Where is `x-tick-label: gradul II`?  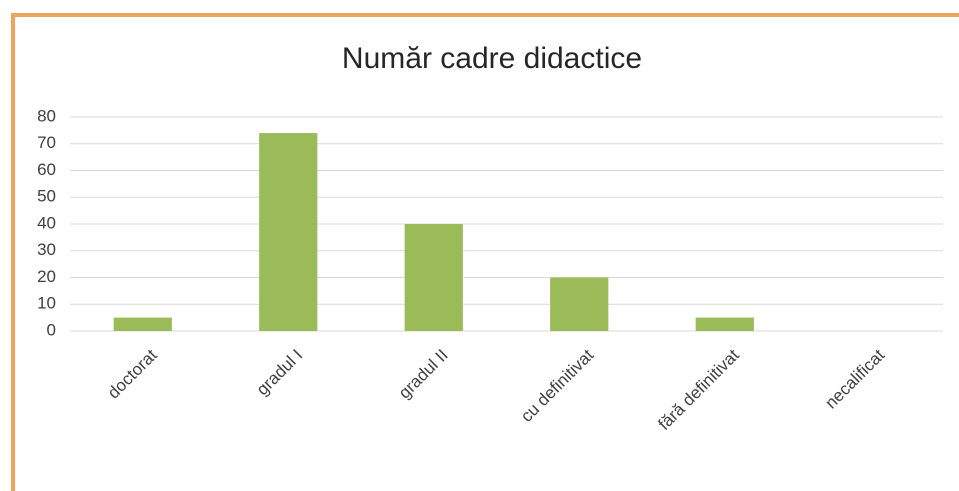 x-tick-label: gradul II is located at coordinates (423, 374).